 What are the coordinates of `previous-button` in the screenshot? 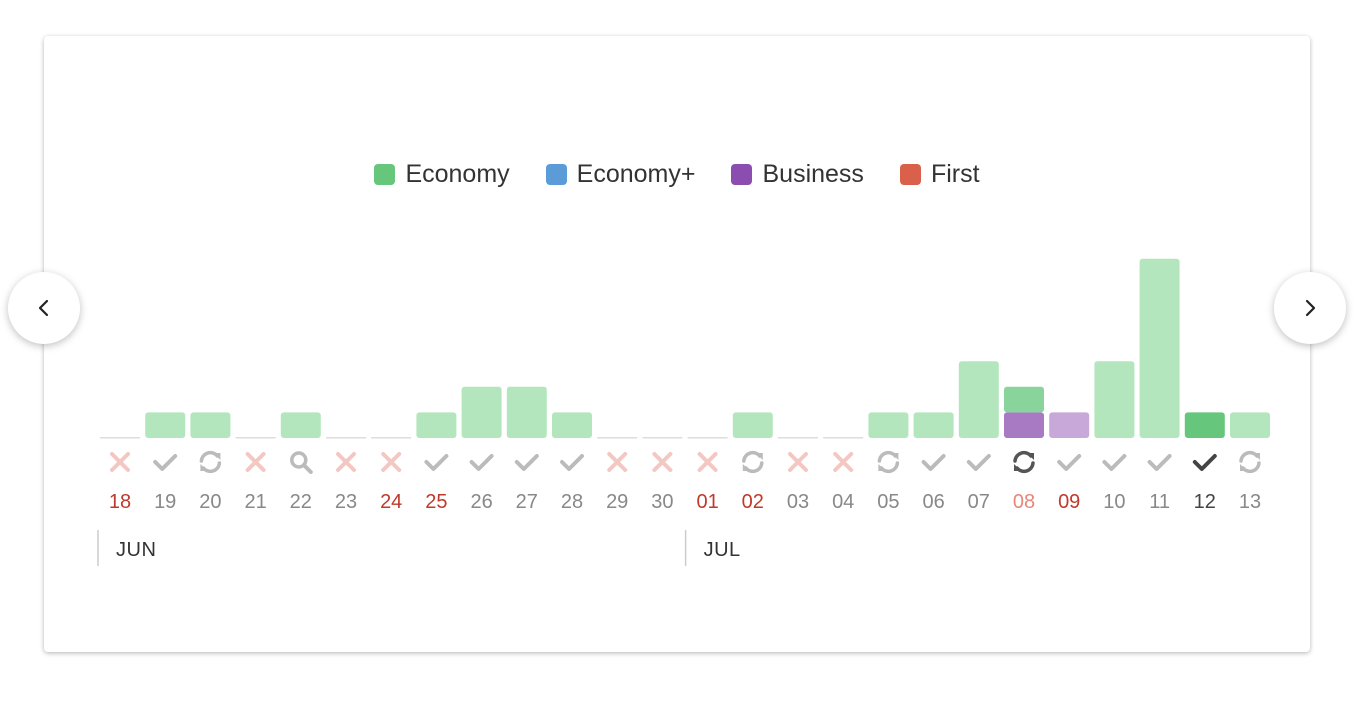 It's located at (44, 308).